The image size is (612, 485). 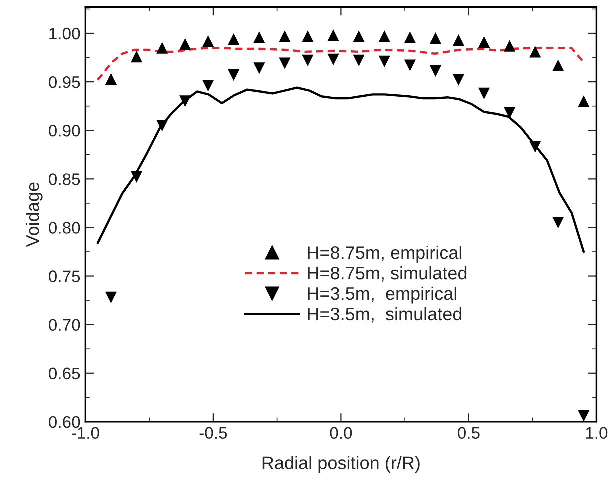 I want to click on x-tick-label: 1.0, so click(x=597, y=433).